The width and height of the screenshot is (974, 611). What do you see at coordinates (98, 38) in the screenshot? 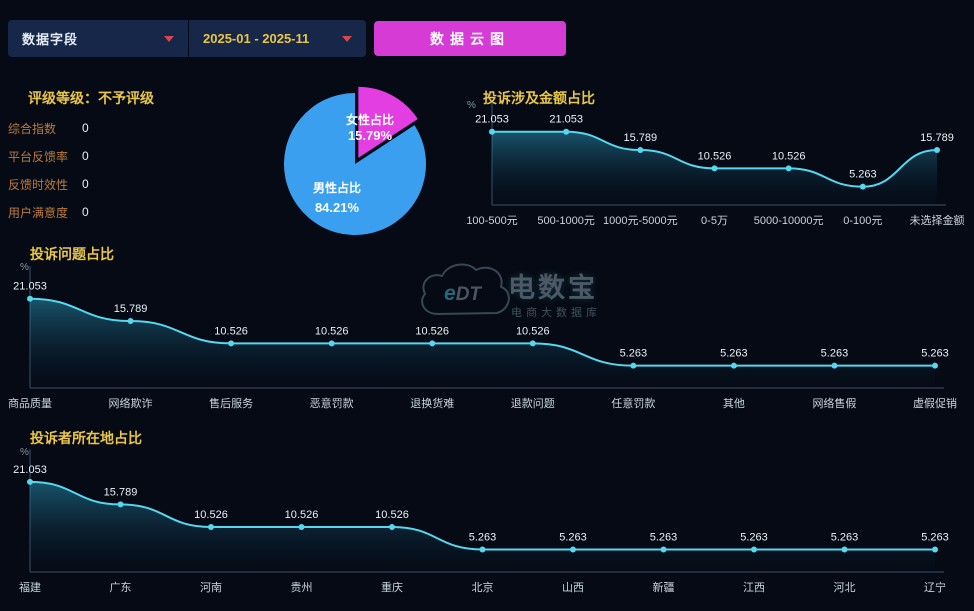
I see `data-field-dropdown: 数据字段` at bounding box center [98, 38].